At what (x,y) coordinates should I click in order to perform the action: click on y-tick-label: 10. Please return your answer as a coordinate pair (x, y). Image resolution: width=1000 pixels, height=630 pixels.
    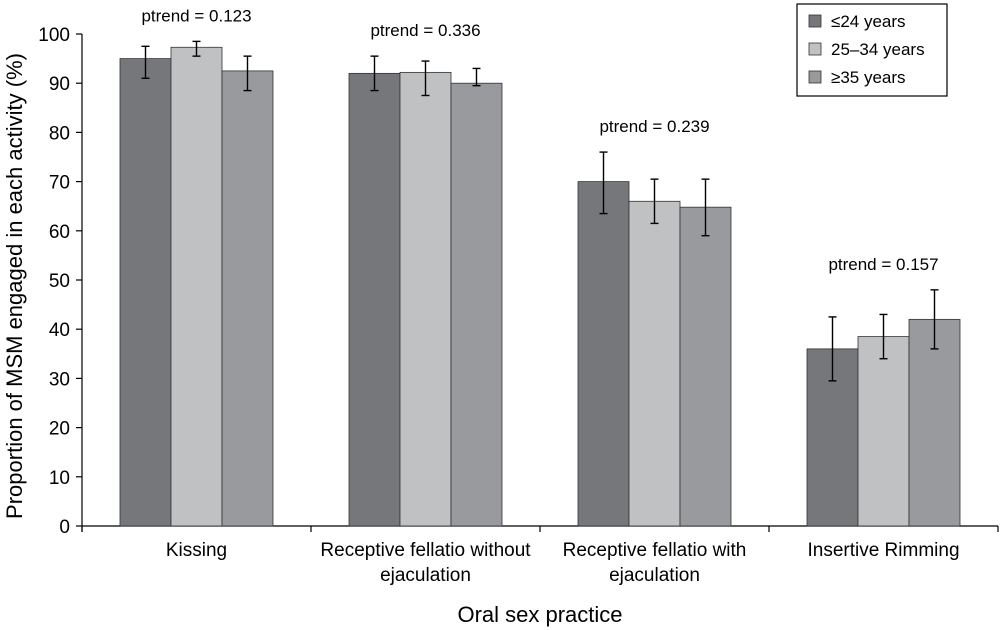
    Looking at the image, I should click on (59, 478).